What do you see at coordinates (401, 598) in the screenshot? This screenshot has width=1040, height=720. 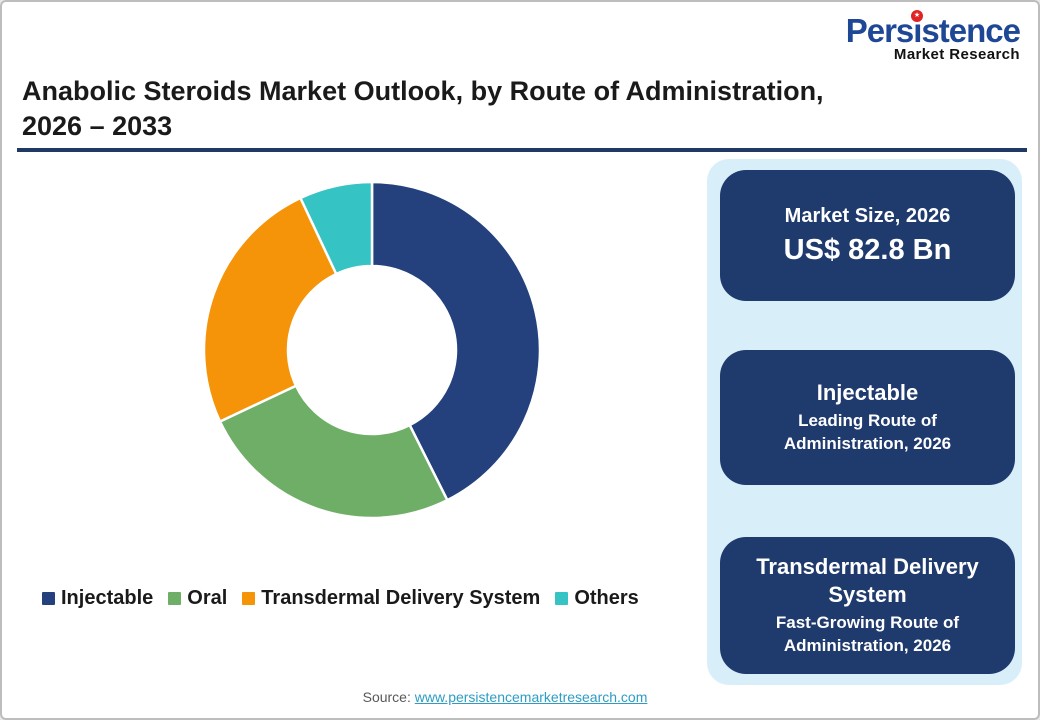 I see `legend-label-transdermal: Transdermal Delivery System` at bounding box center [401, 598].